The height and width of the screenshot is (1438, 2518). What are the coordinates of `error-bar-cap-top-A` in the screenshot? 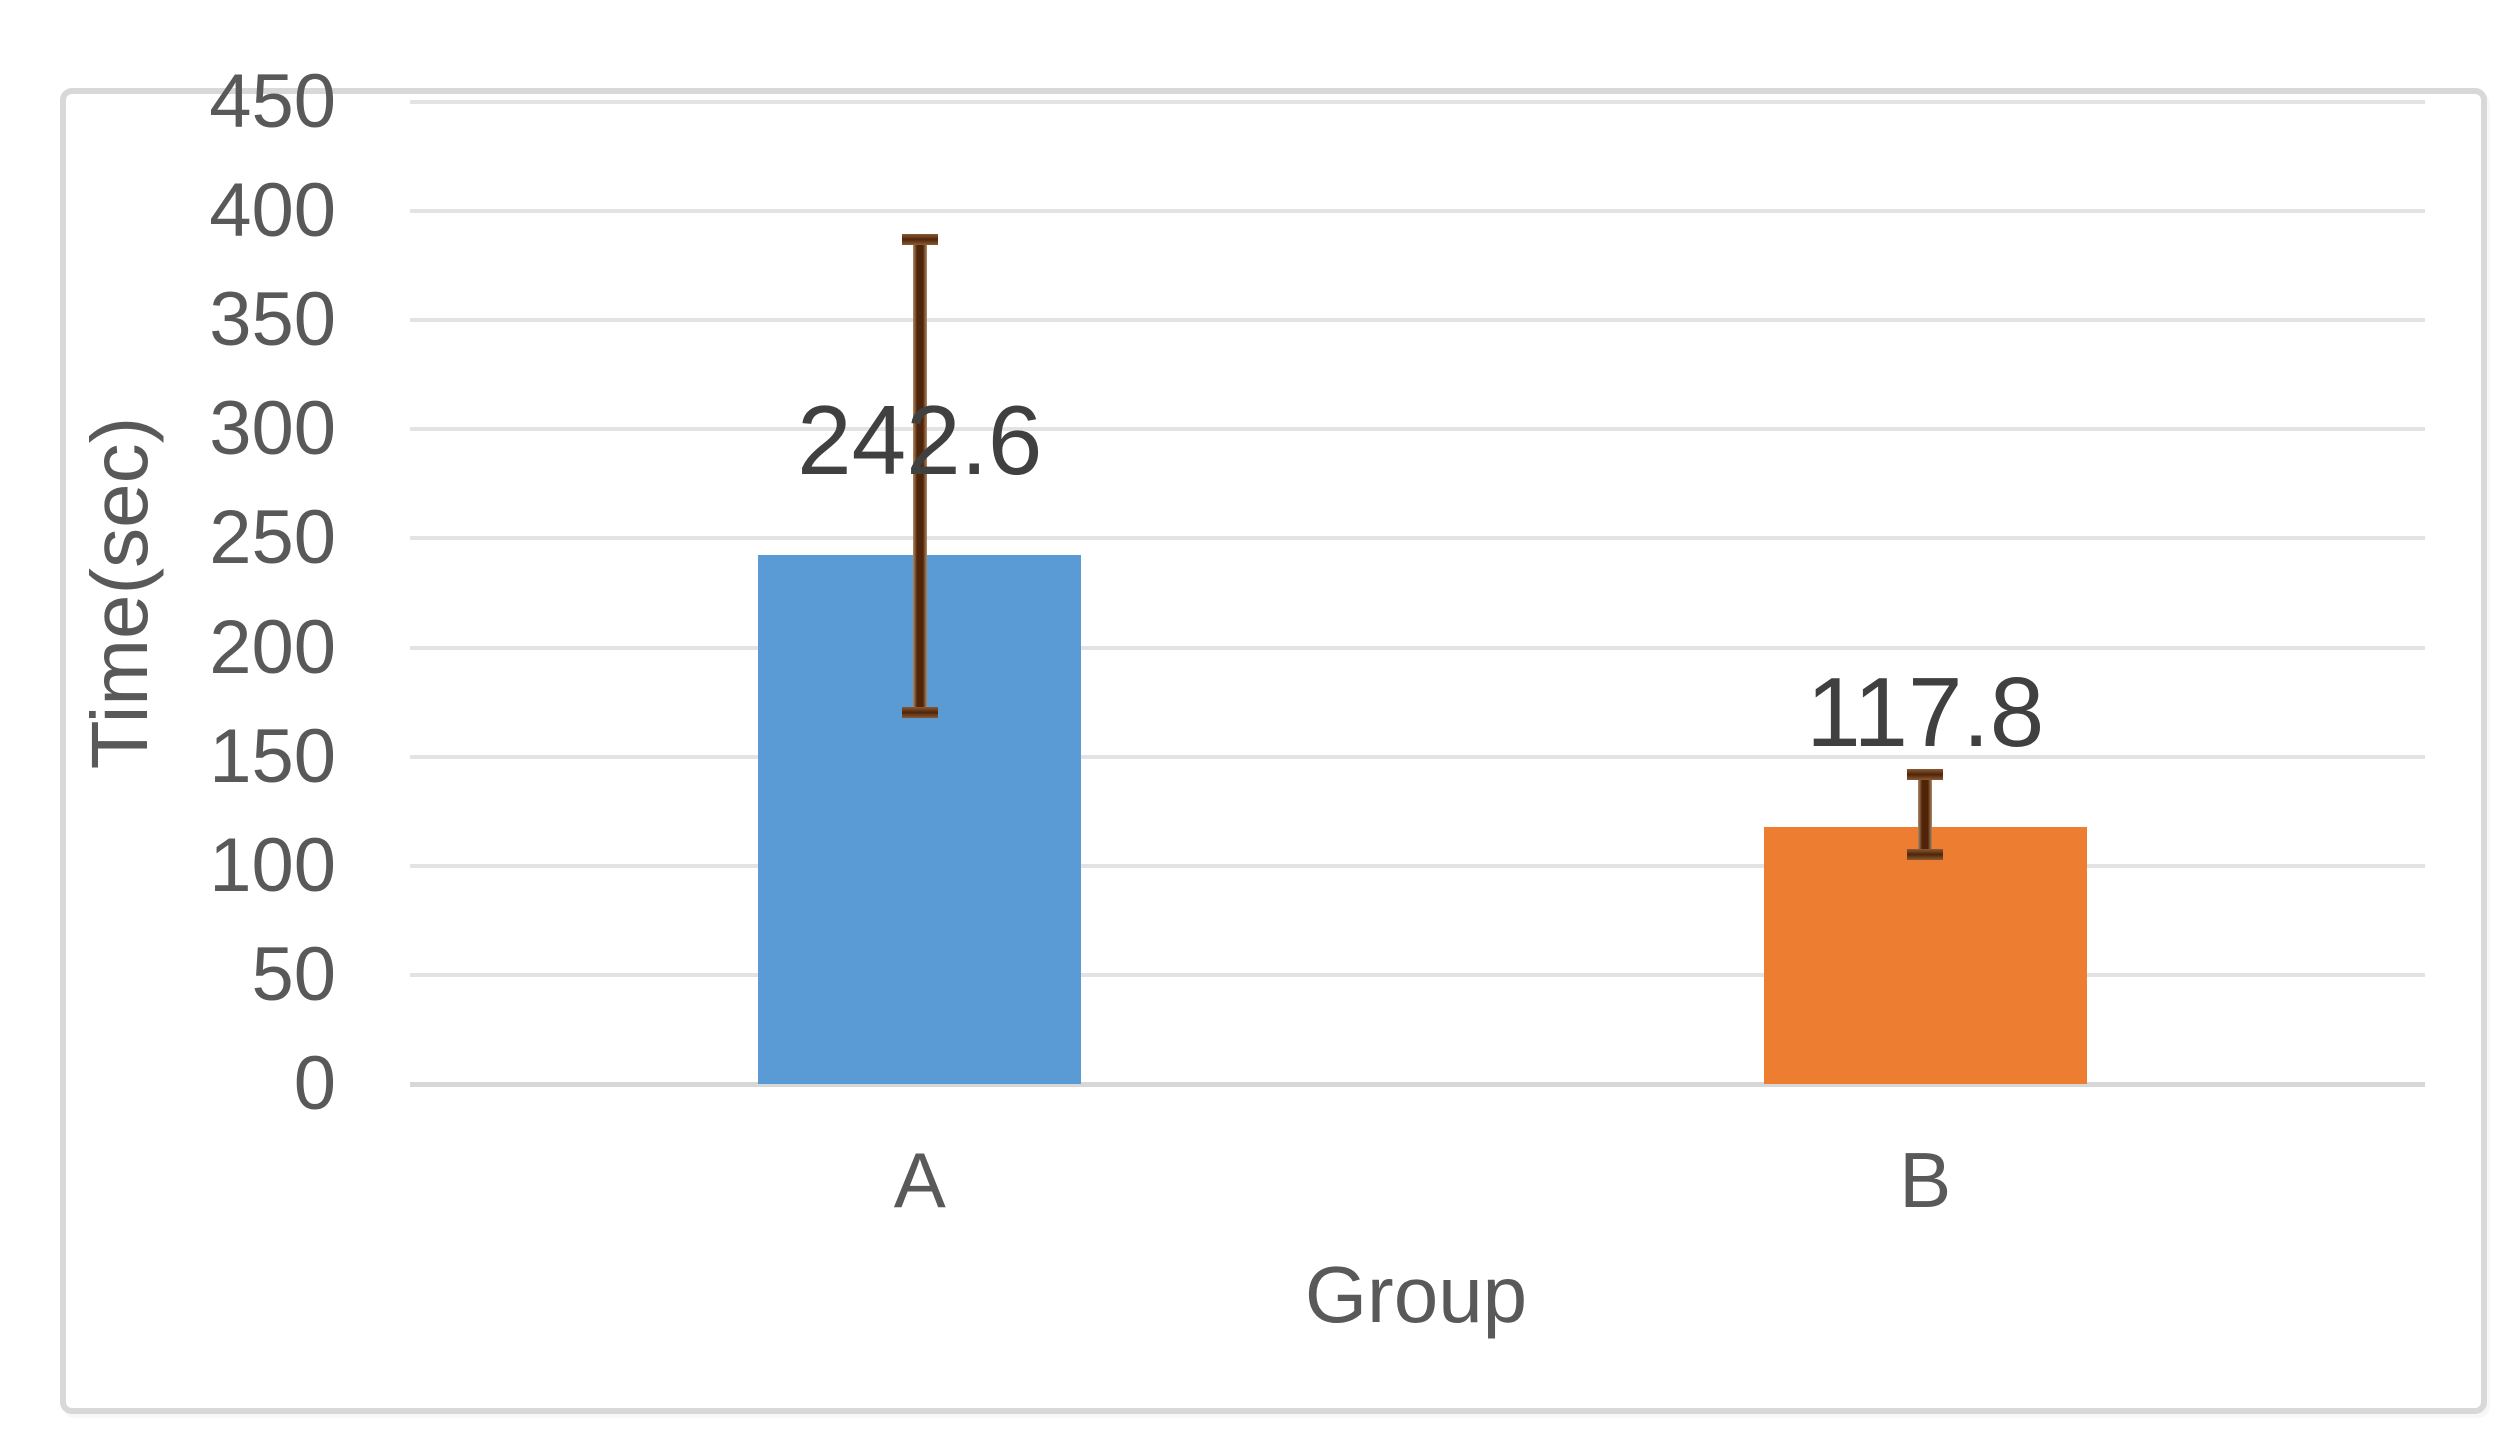 It's located at (919, 240).